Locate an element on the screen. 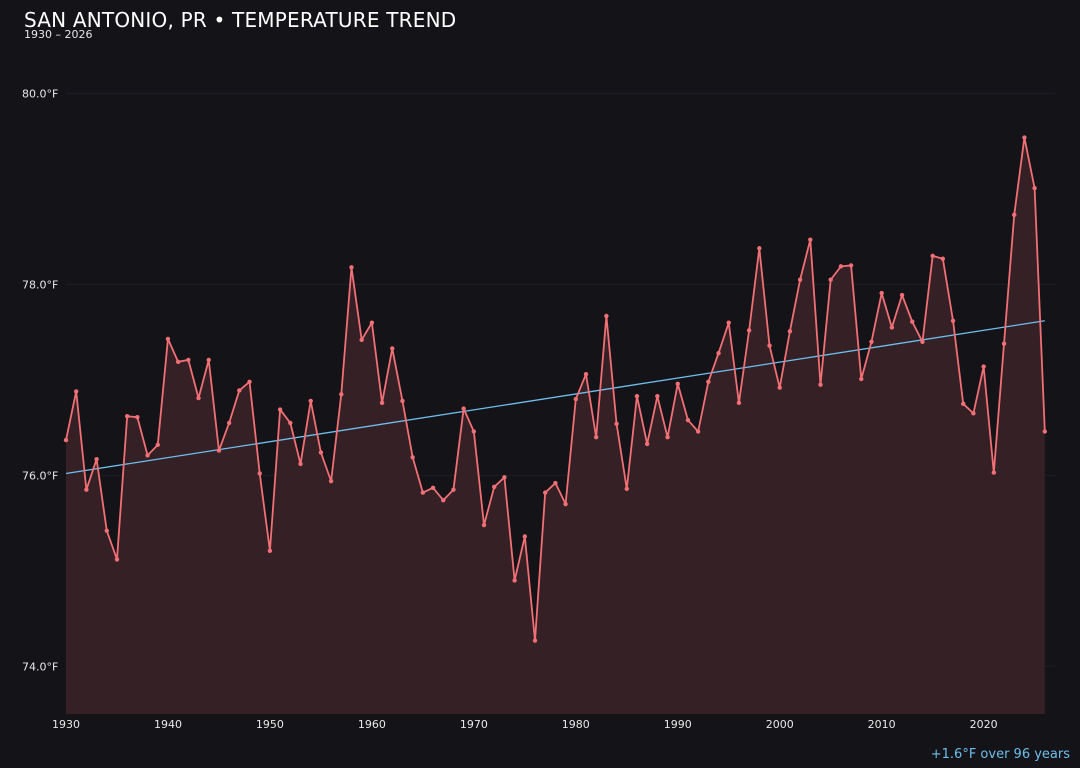  x-tick-label: 1970 is located at coordinates (474, 724).